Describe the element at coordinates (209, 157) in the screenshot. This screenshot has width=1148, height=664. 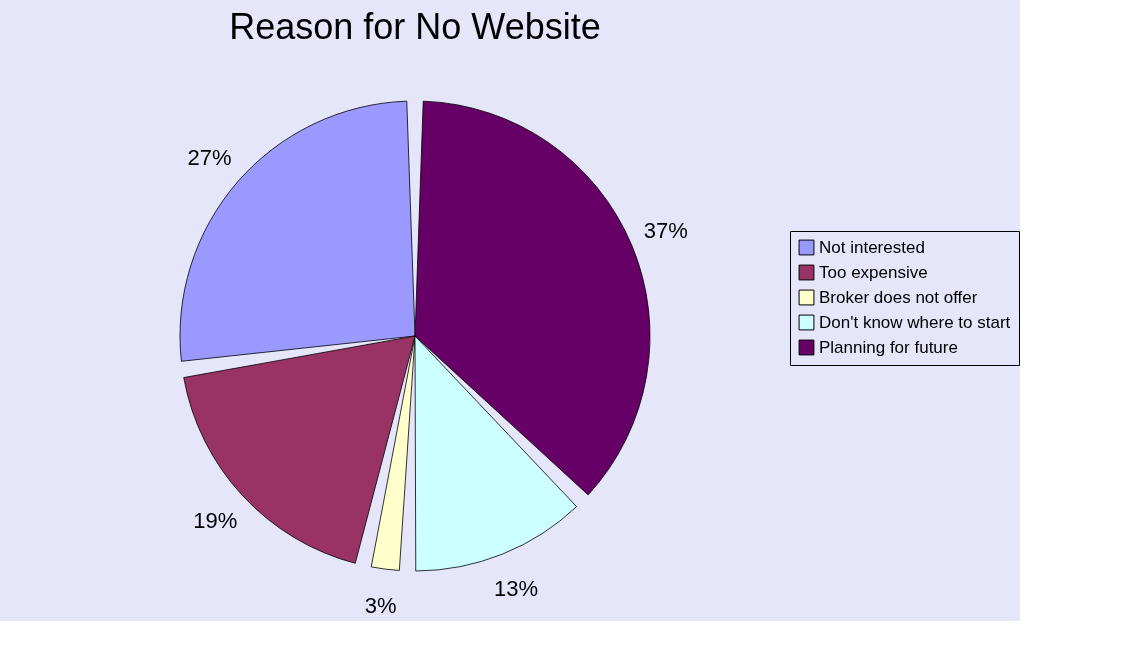
I see `data-label: 27%` at that location.